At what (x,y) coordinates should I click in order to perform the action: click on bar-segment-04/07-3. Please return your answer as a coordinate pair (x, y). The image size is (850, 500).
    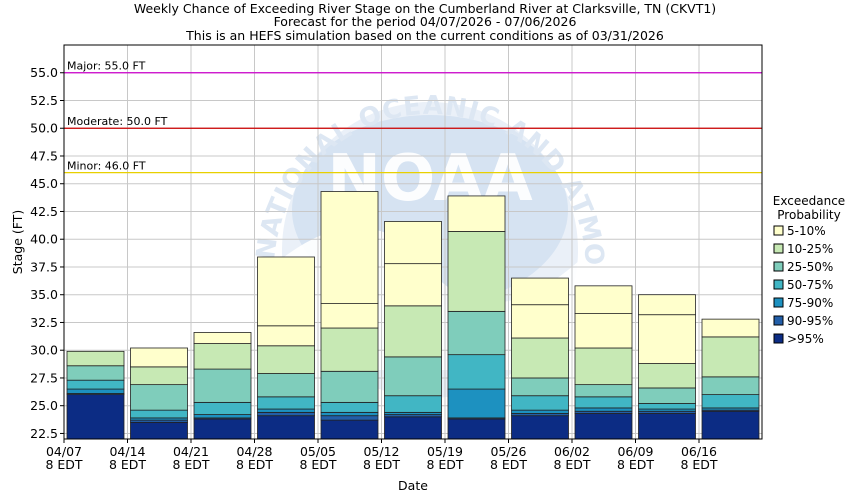
    Looking at the image, I should click on (95, 384).